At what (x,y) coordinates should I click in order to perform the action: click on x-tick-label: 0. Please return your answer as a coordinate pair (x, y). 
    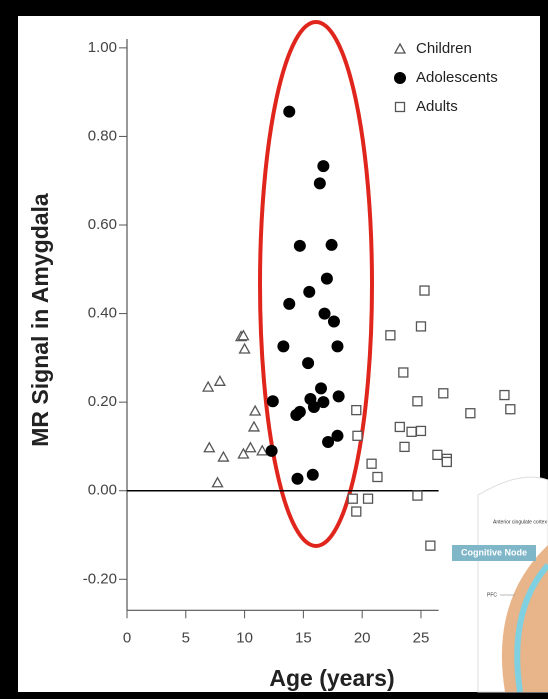
    Looking at the image, I should click on (127, 637).